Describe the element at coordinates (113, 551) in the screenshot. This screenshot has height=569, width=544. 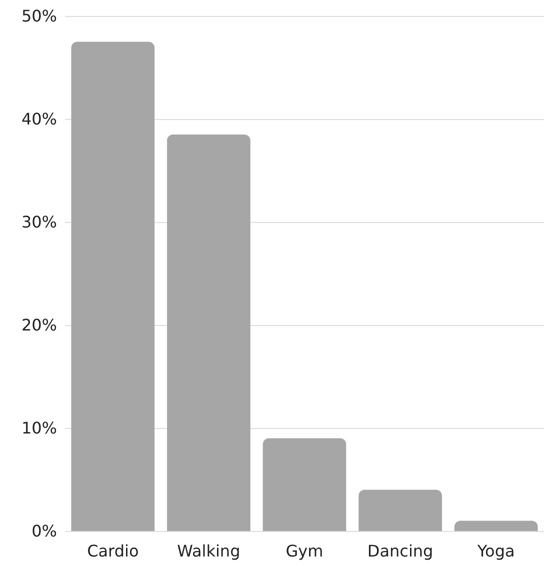
I see `x-tick-label: Cardio` at that location.